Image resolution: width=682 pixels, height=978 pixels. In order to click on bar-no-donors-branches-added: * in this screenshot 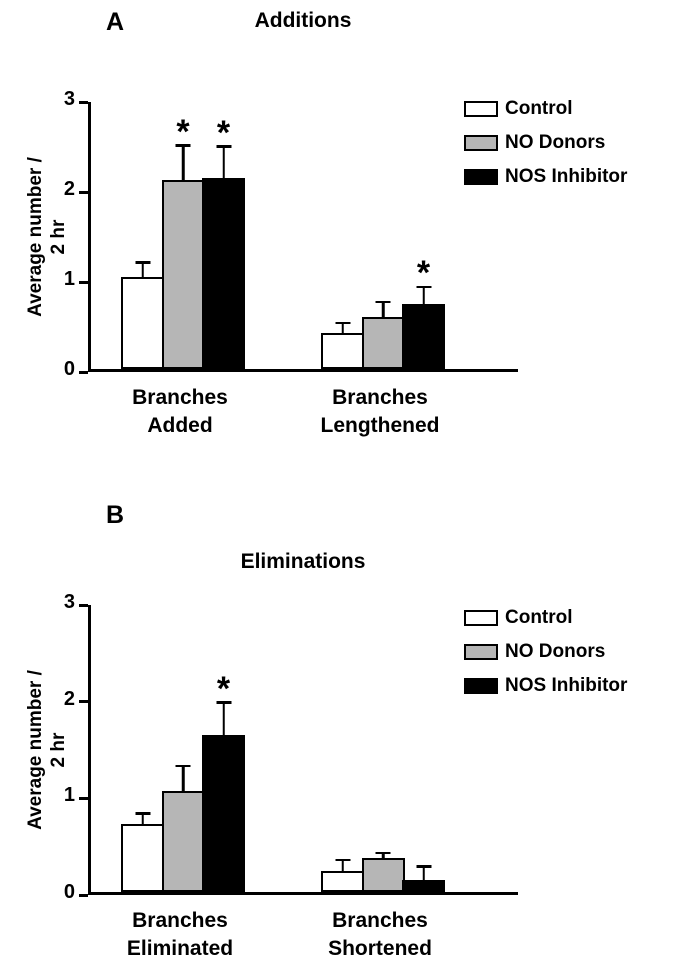, I will do `click(183, 242)`.